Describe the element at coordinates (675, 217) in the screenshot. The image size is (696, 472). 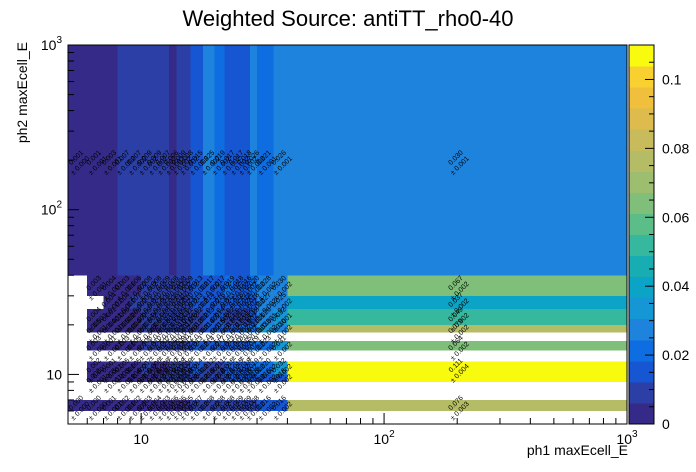
I see `colorbar-tick-label: 0.06` at that location.